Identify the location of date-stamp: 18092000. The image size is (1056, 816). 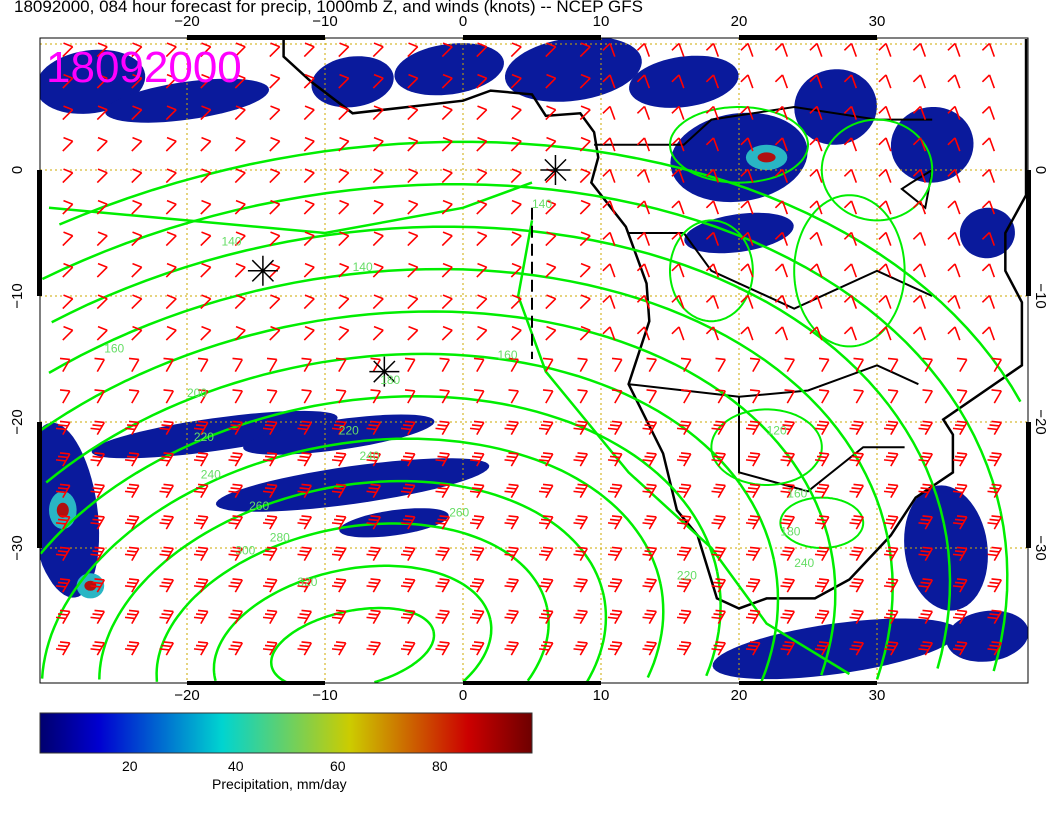
(144, 67).